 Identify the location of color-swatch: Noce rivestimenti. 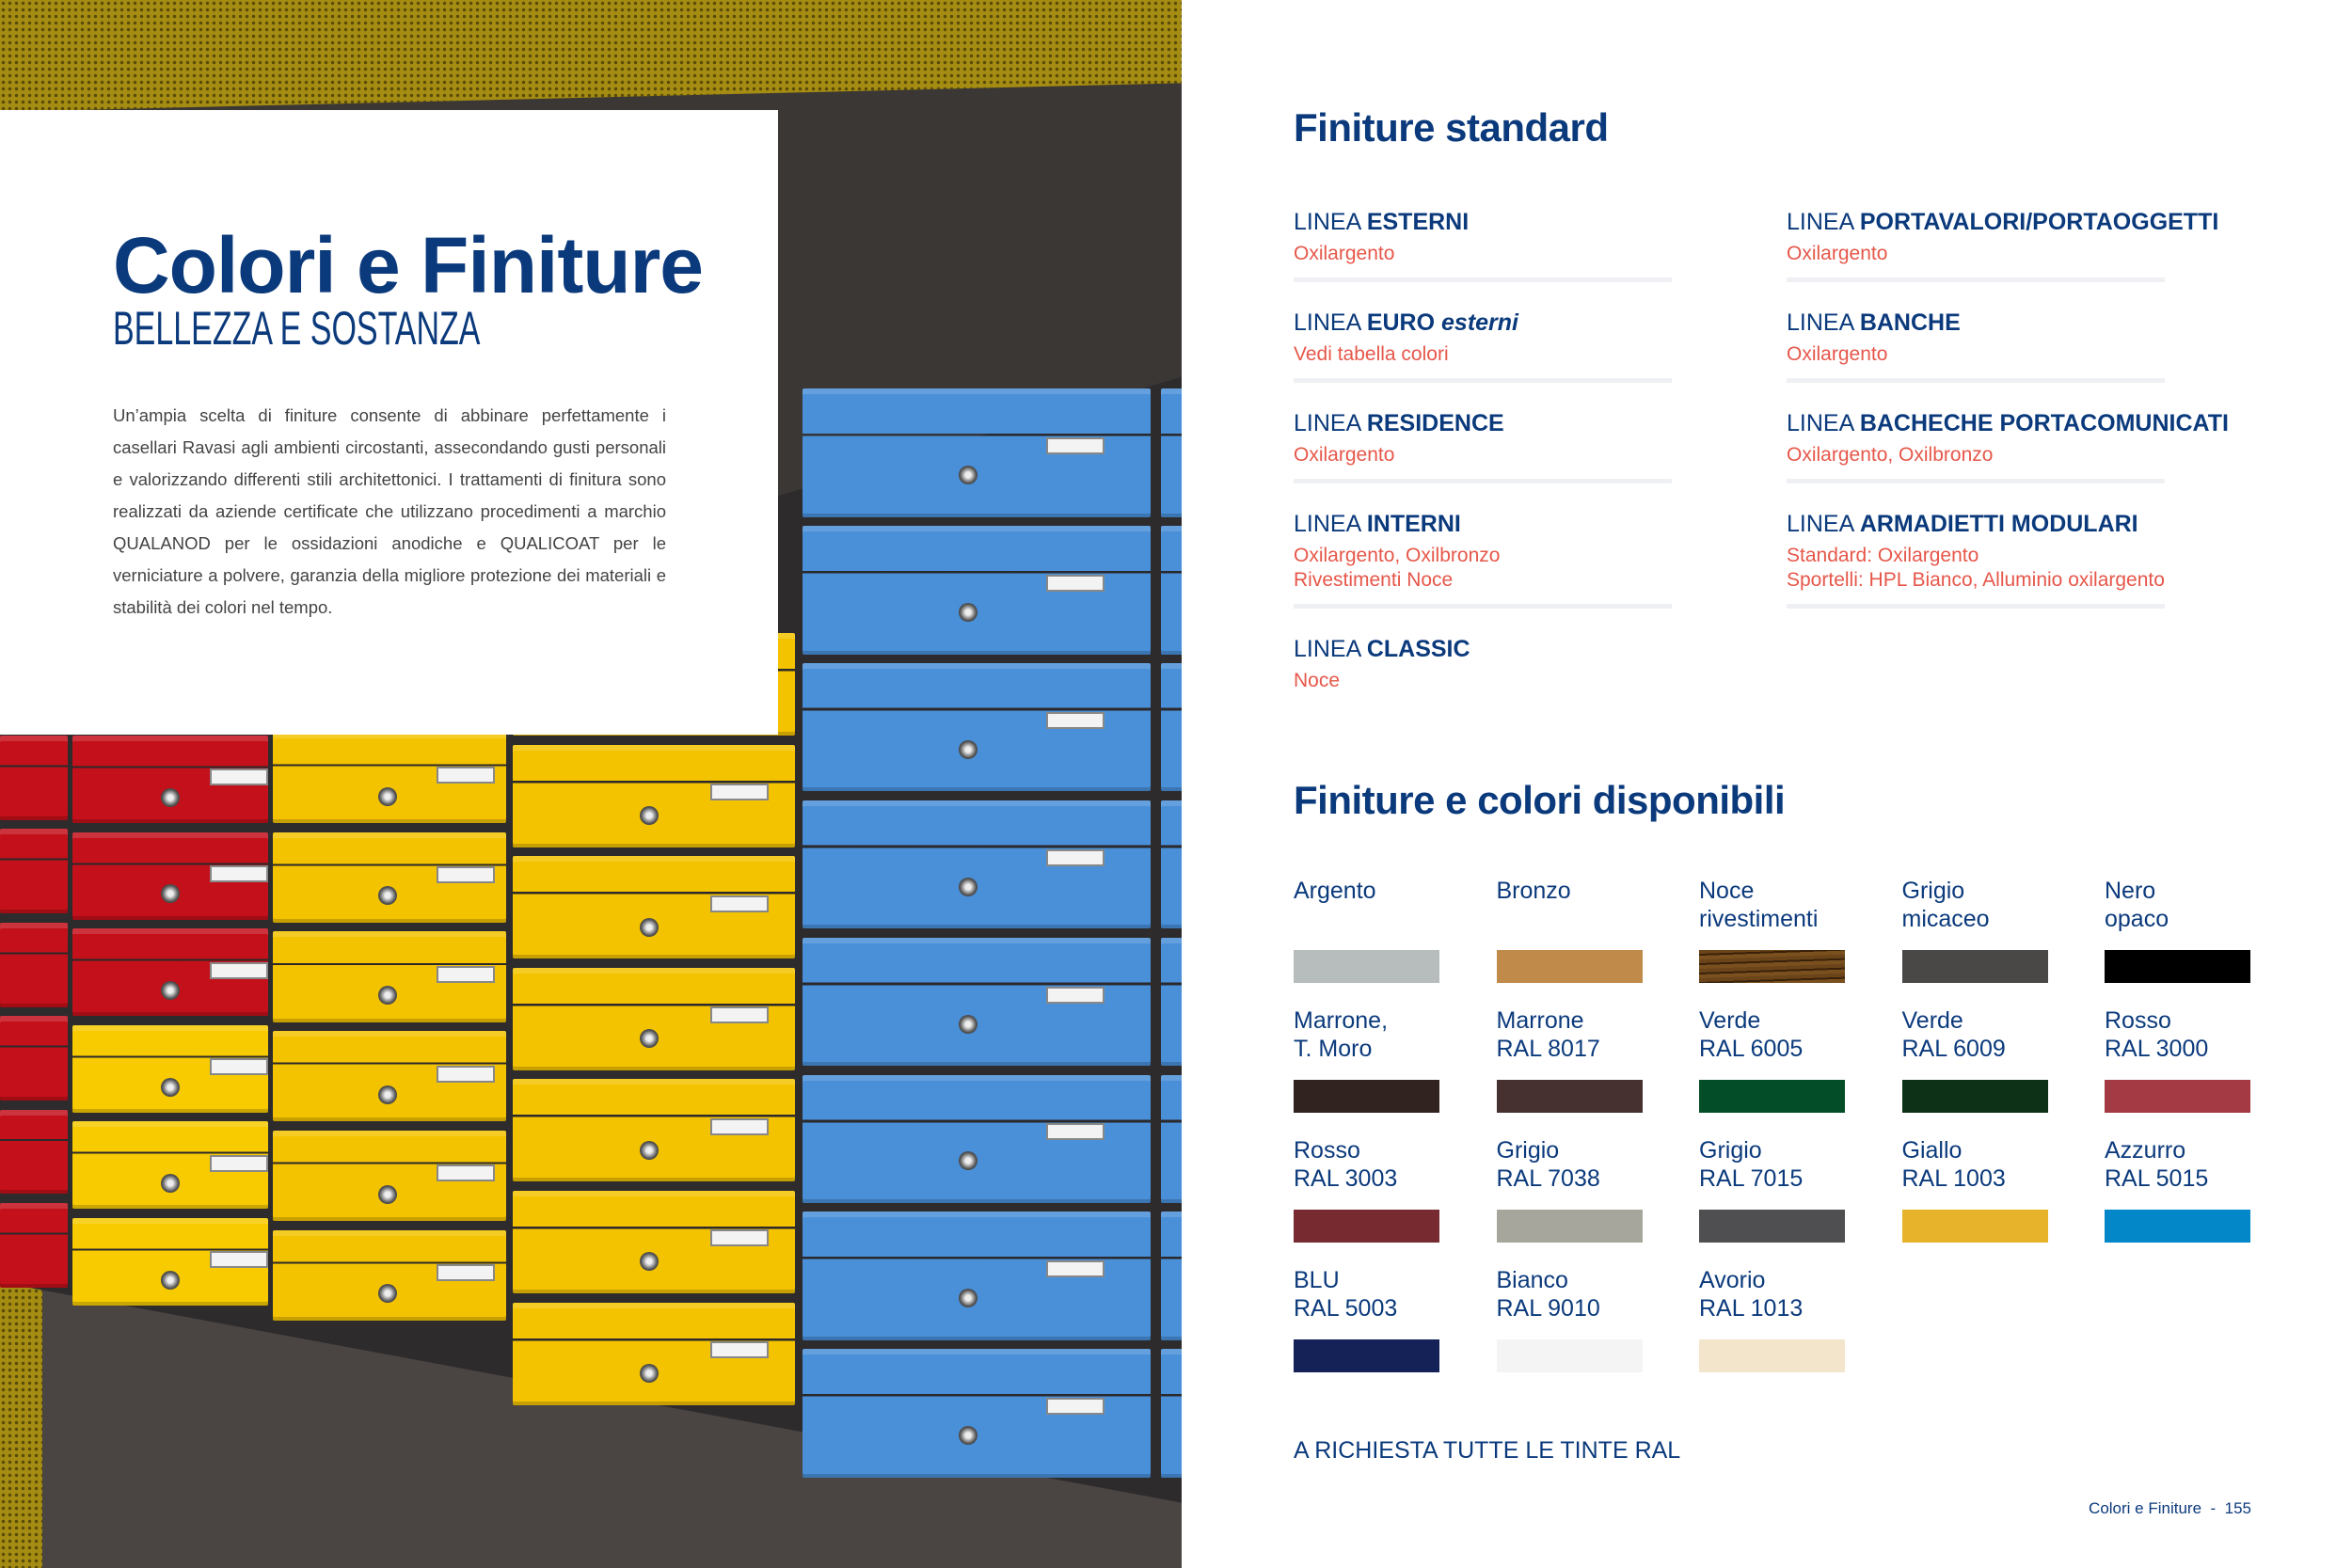
(1800, 941).